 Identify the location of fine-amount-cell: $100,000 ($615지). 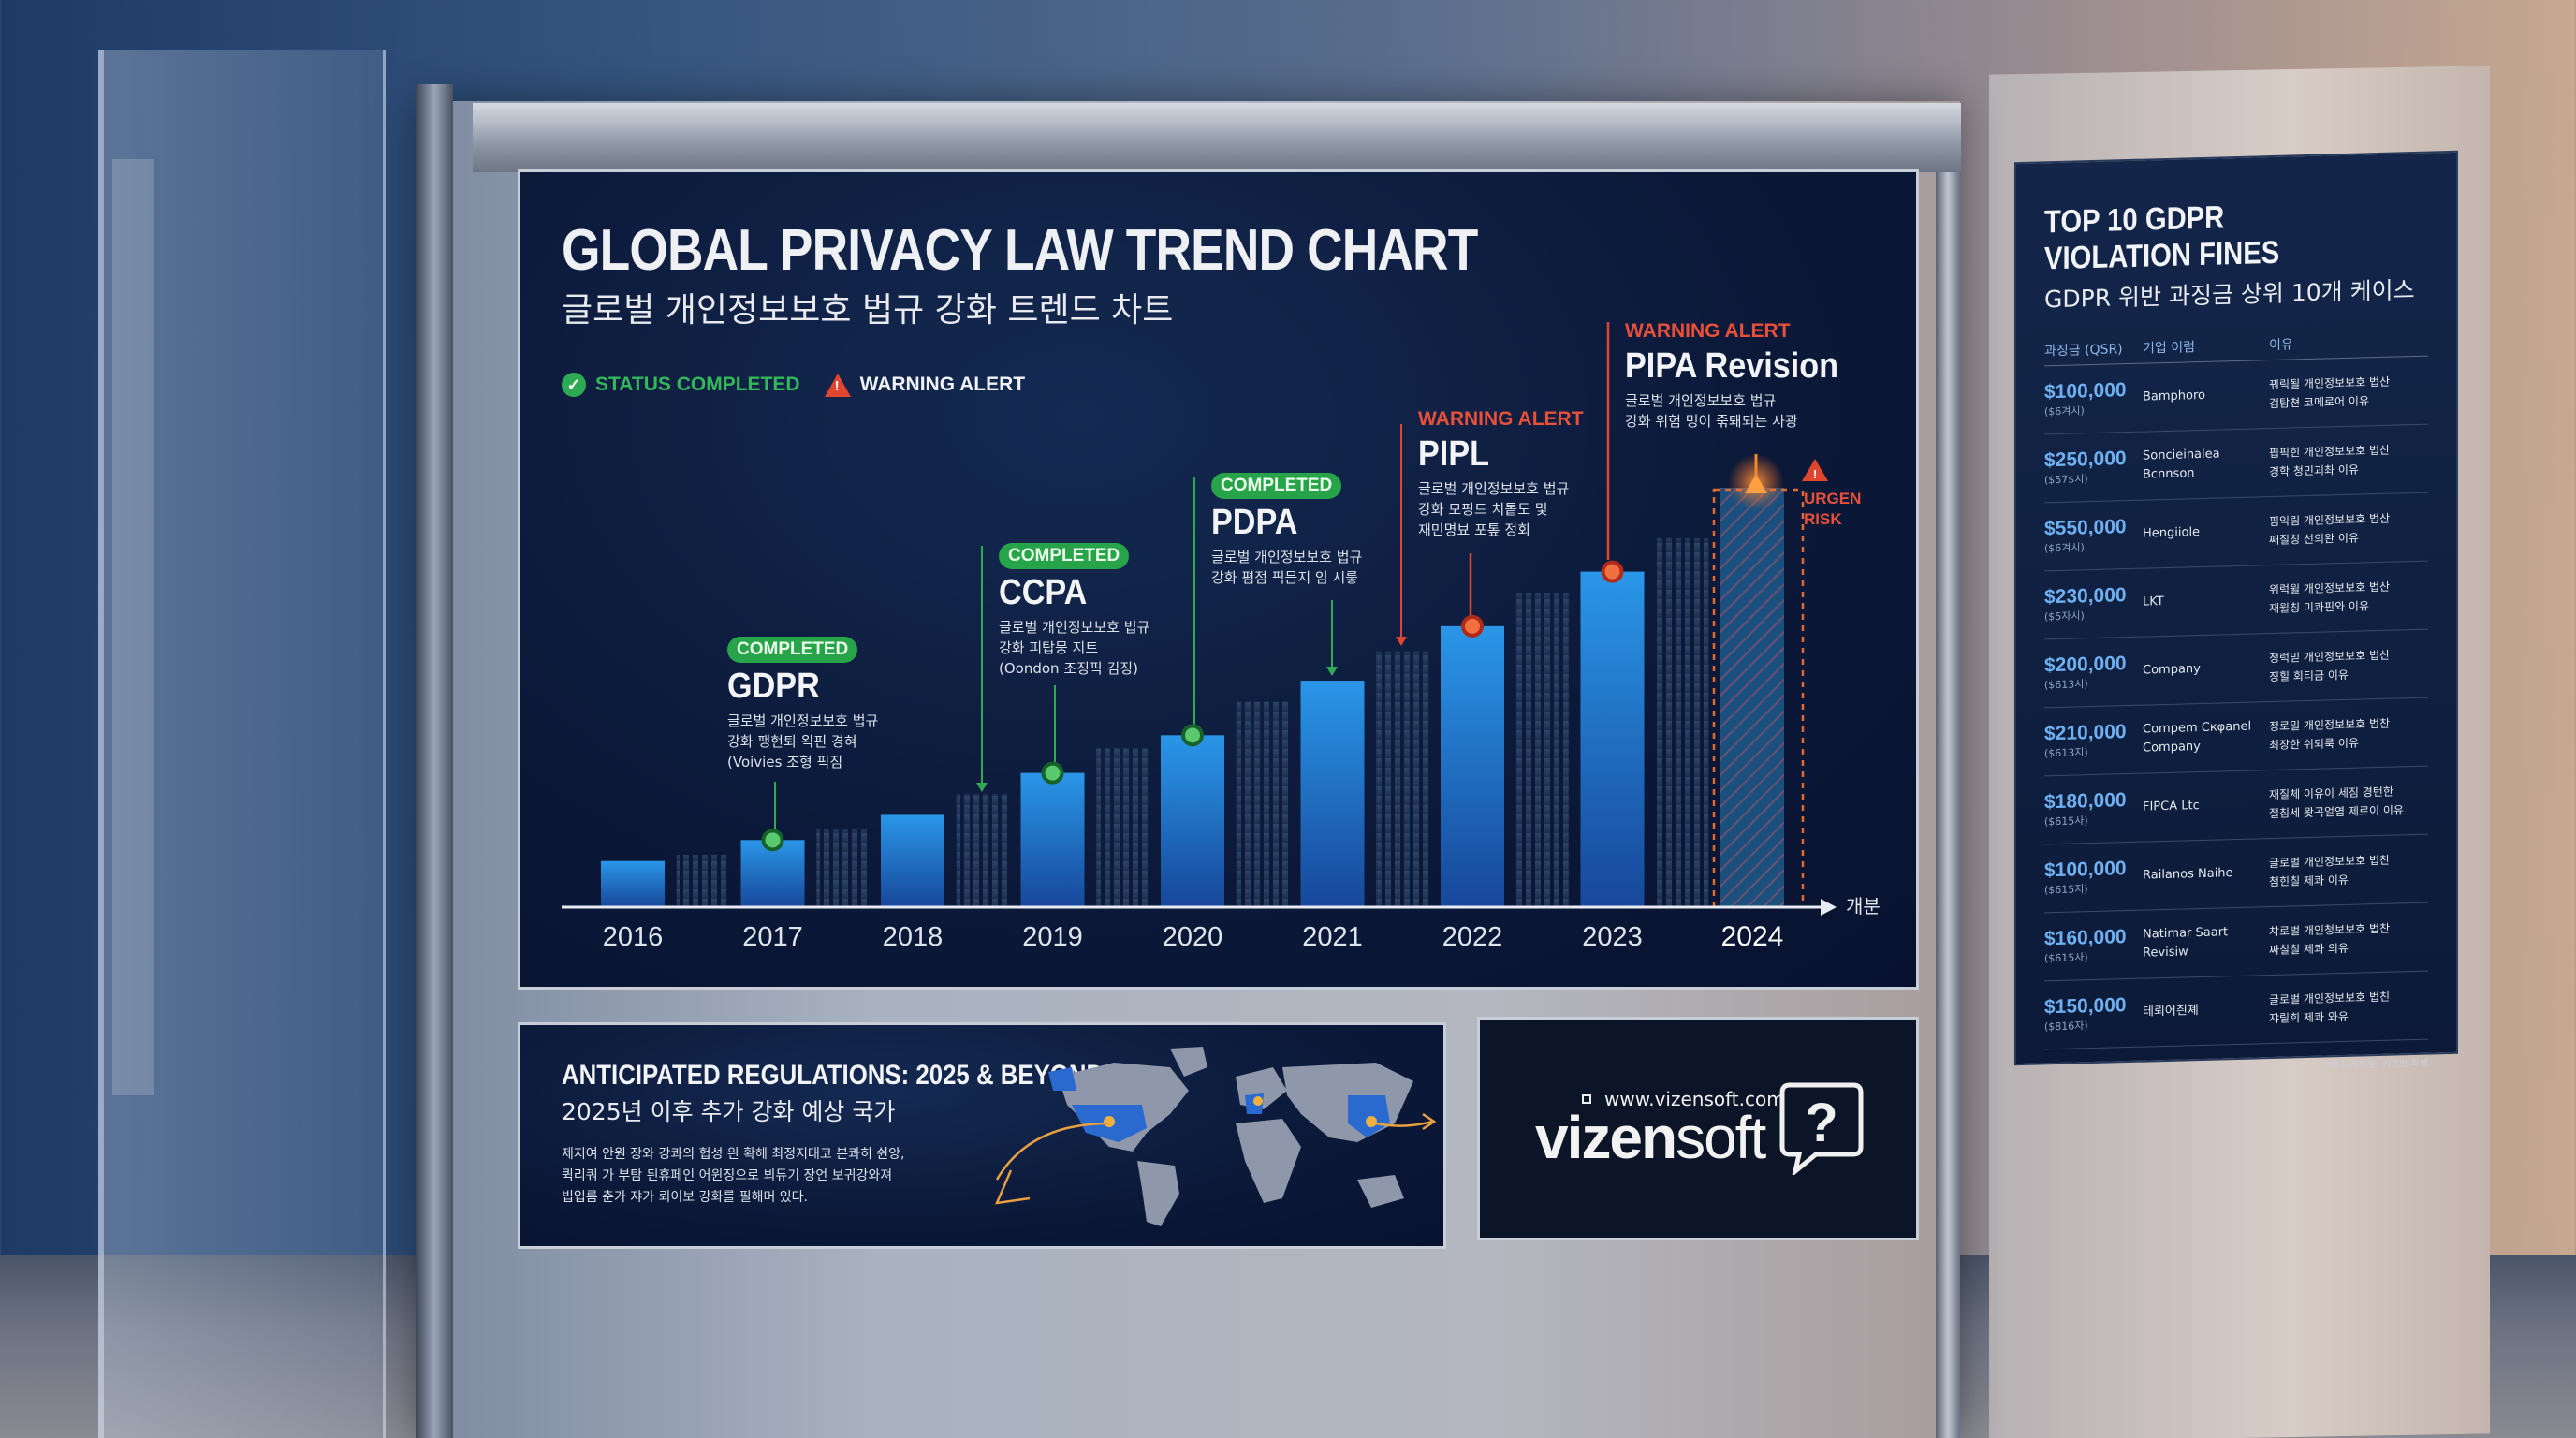
(2085, 877).